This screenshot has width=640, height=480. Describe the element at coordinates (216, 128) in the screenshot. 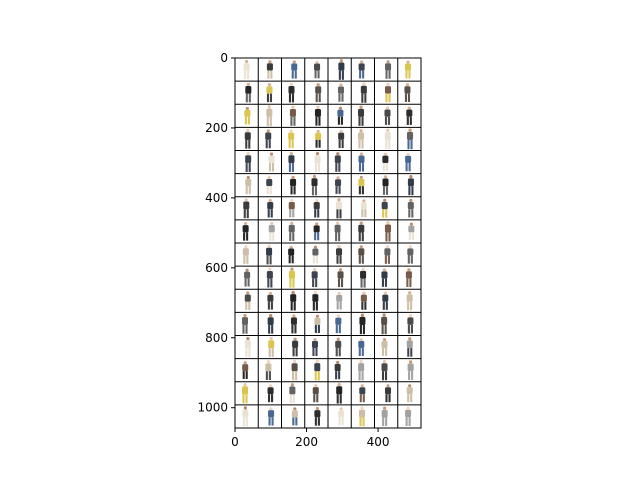

I see `y-tick-label: 200` at that location.